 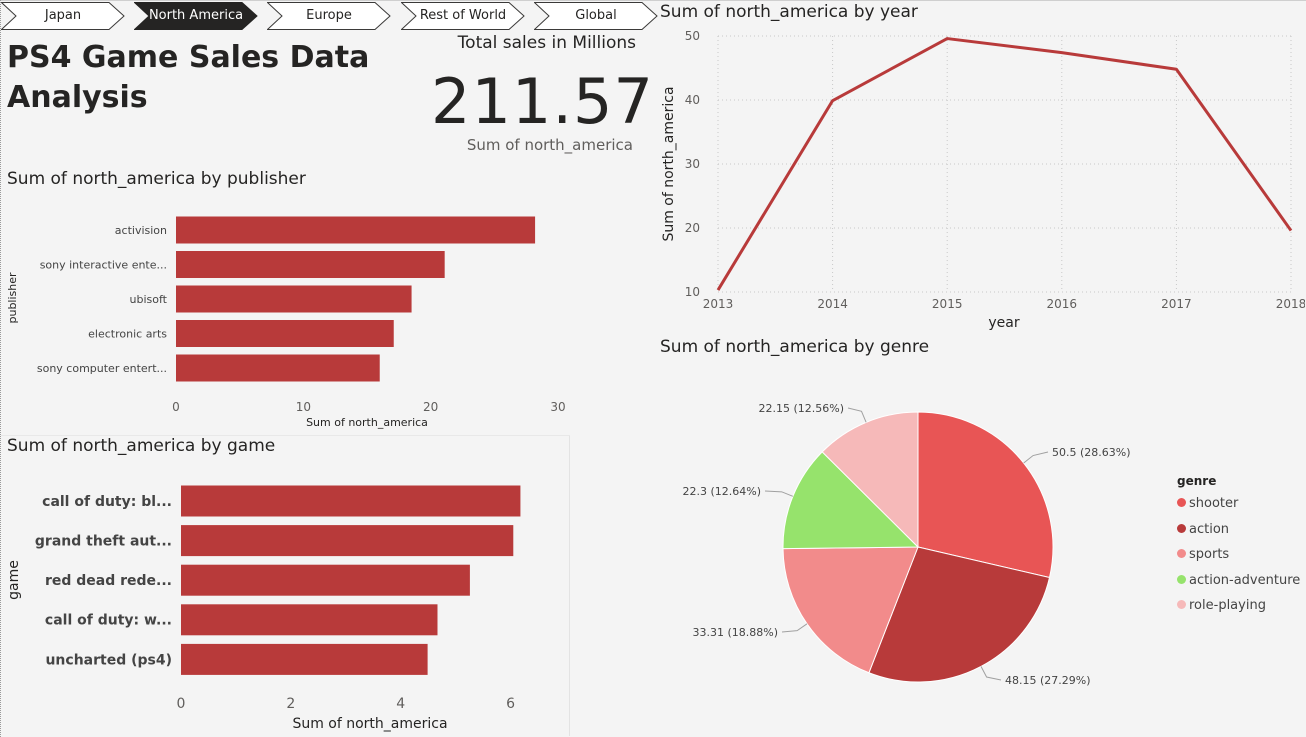 What do you see at coordinates (400, 704) in the screenshot?
I see `x-tick-label: 4` at bounding box center [400, 704].